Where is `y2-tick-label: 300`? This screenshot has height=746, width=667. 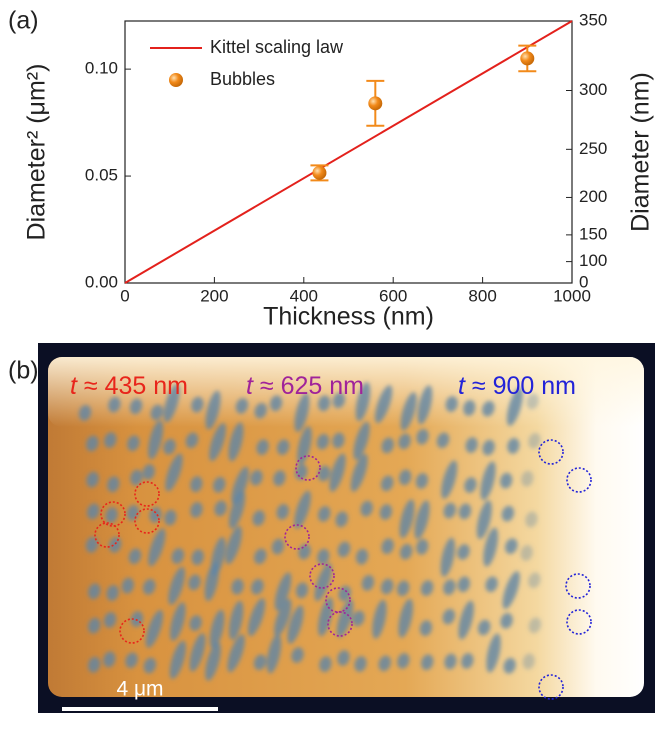 y2-tick-label: 300 is located at coordinates (593, 89).